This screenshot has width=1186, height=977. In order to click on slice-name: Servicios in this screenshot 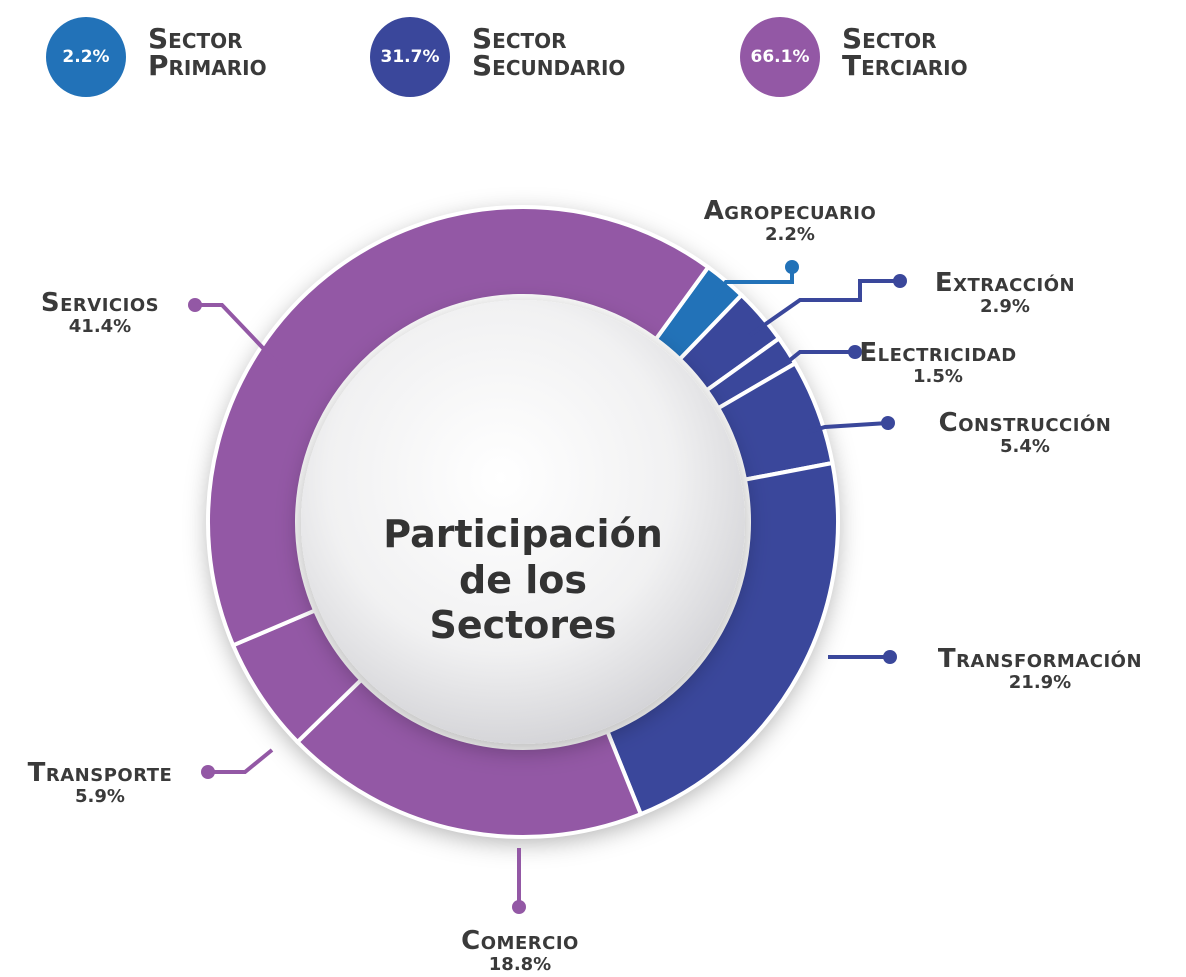, I will do `click(100, 303)`.